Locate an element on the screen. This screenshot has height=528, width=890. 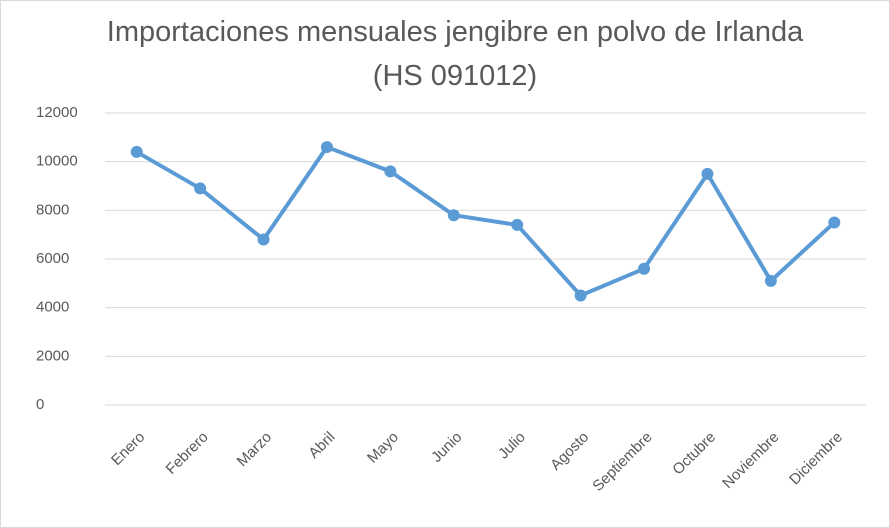
y-tick-label: 8000 is located at coordinates (52, 209).